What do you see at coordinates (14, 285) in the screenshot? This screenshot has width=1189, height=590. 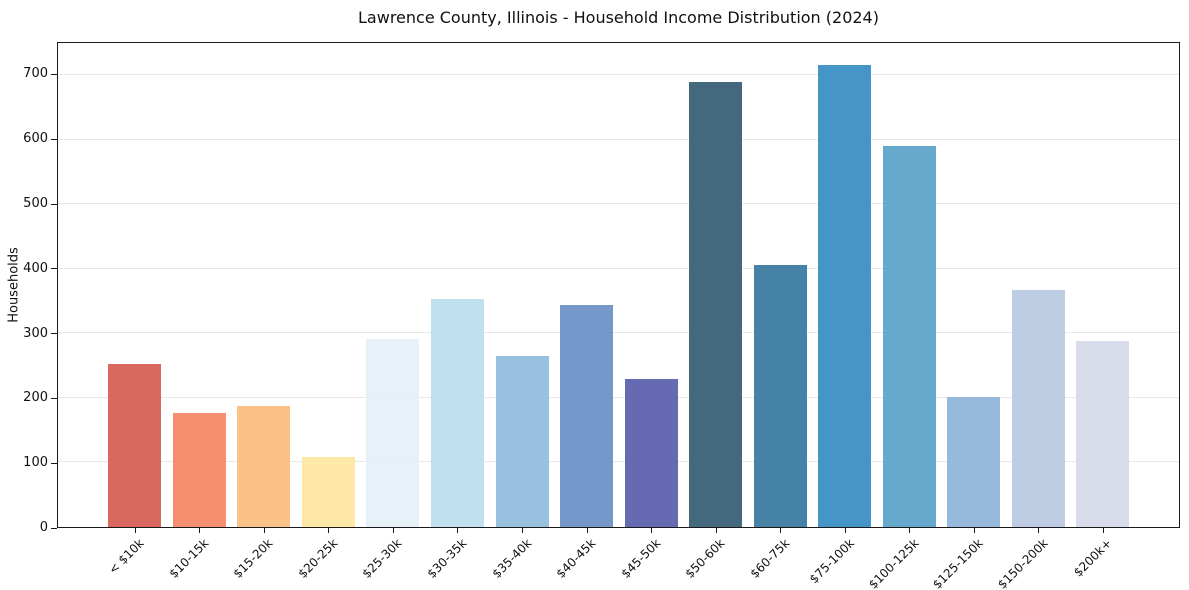 I see `y-axis-label-text: Households` at bounding box center [14, 285].